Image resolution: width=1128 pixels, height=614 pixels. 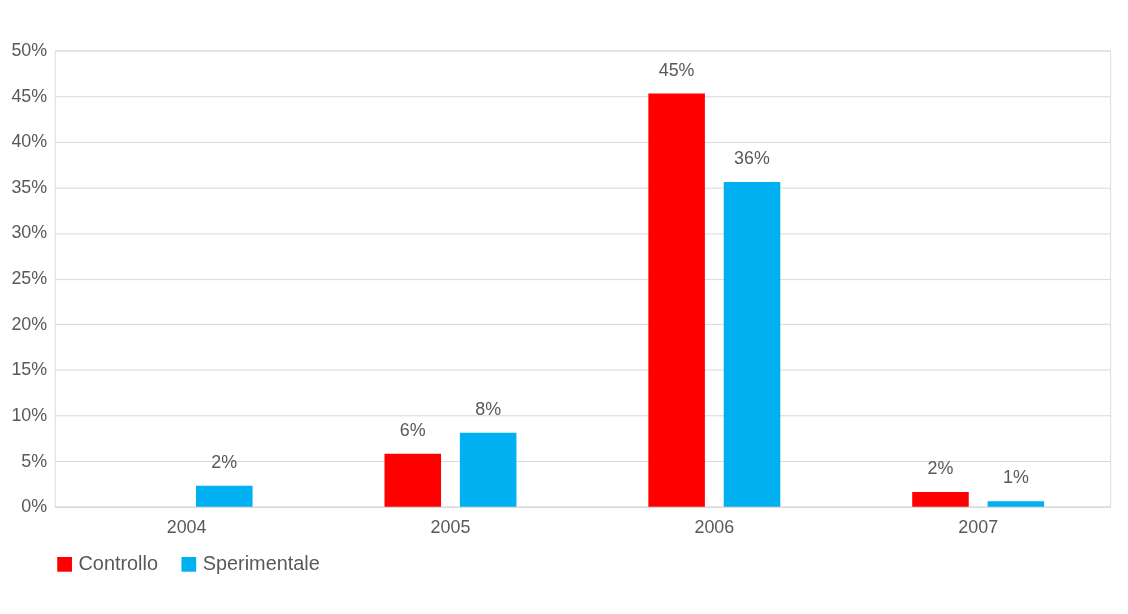 I want to click on data-label: 45%, so click(x=676, y=69).